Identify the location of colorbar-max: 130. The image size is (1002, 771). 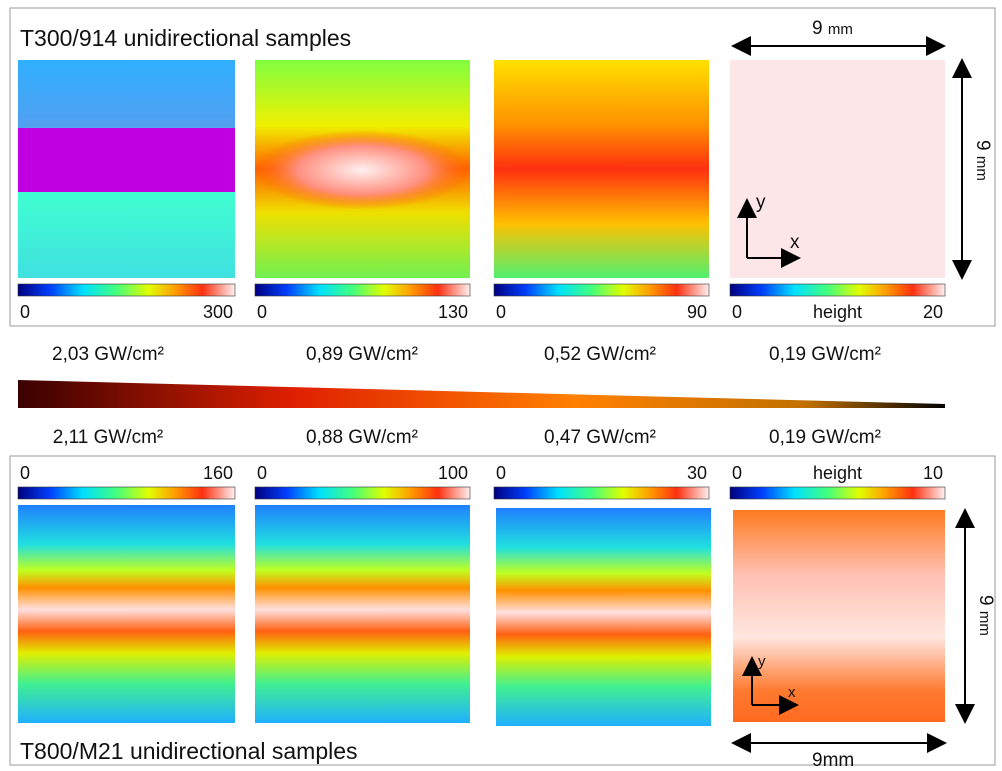
(453, 312).